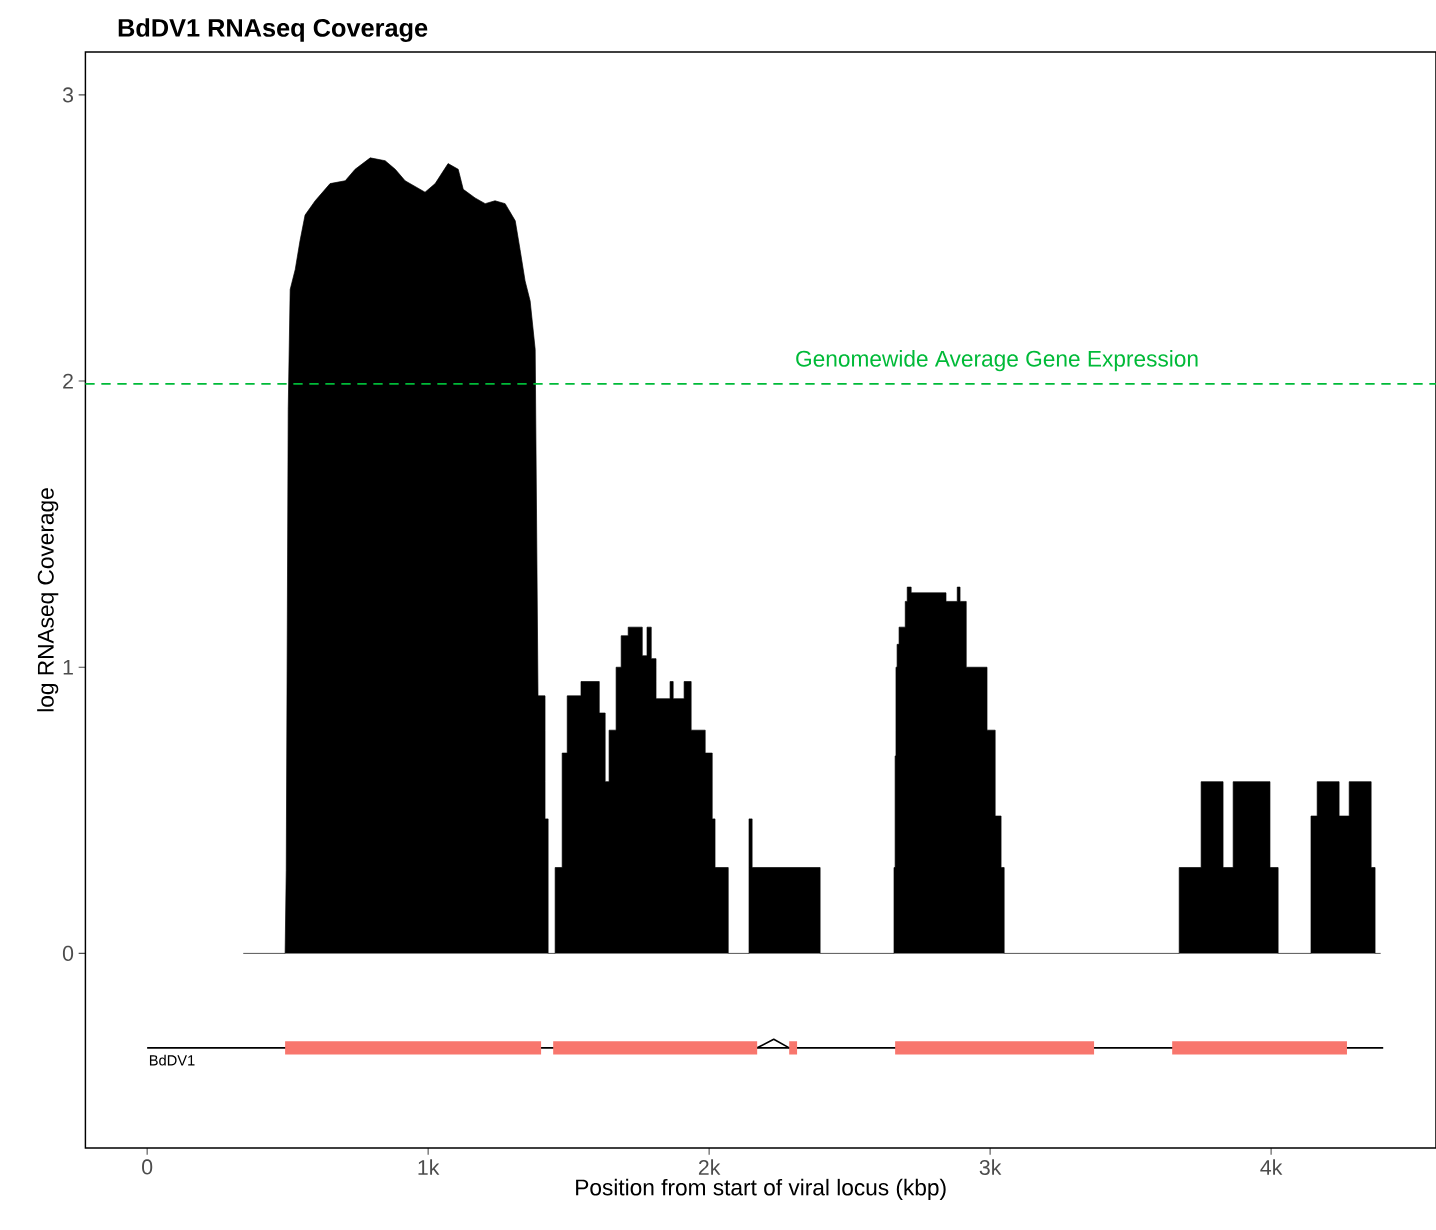 This screenshot has width=1436, height=1230. What do you see at coordinates (147, 1167) in the screenshot?
I see `x-tick-label: 0` at bounding box center [147, 1167].